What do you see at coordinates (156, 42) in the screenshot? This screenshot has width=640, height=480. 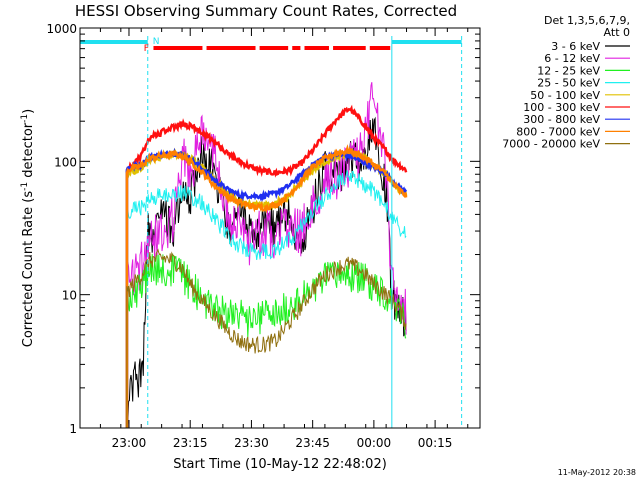 I see `night-flag-label: N` at bounding box center [156, 42].